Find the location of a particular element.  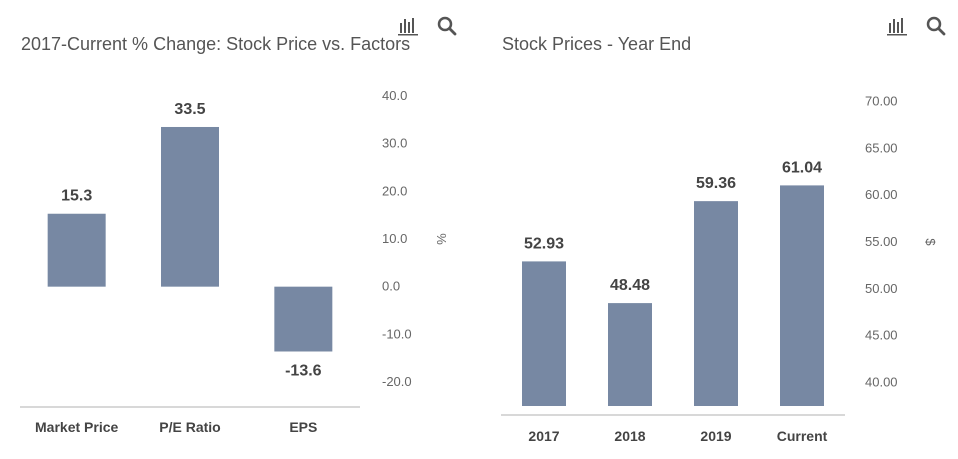

data-label: 48.48 is located at coordinates (630, 285).